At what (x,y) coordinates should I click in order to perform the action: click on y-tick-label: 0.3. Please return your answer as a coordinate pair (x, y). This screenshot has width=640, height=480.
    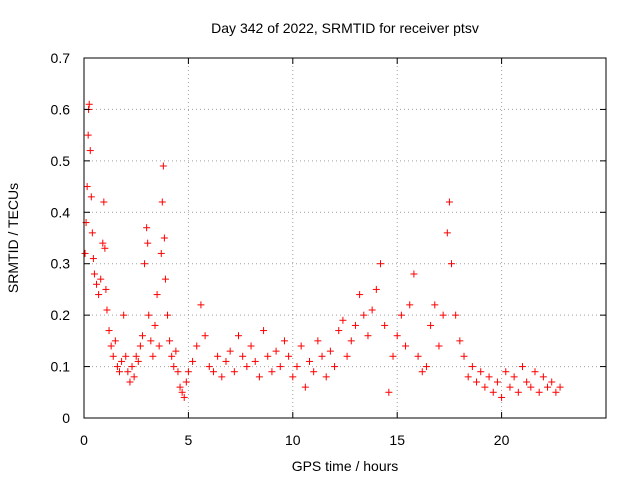
    Looking at the image, I should click on (61, 264).